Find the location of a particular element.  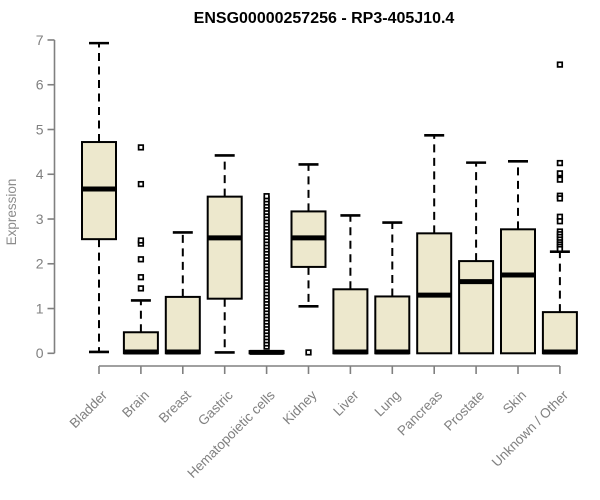

x-category-label: Prostate is located at coordinates (464, 411).